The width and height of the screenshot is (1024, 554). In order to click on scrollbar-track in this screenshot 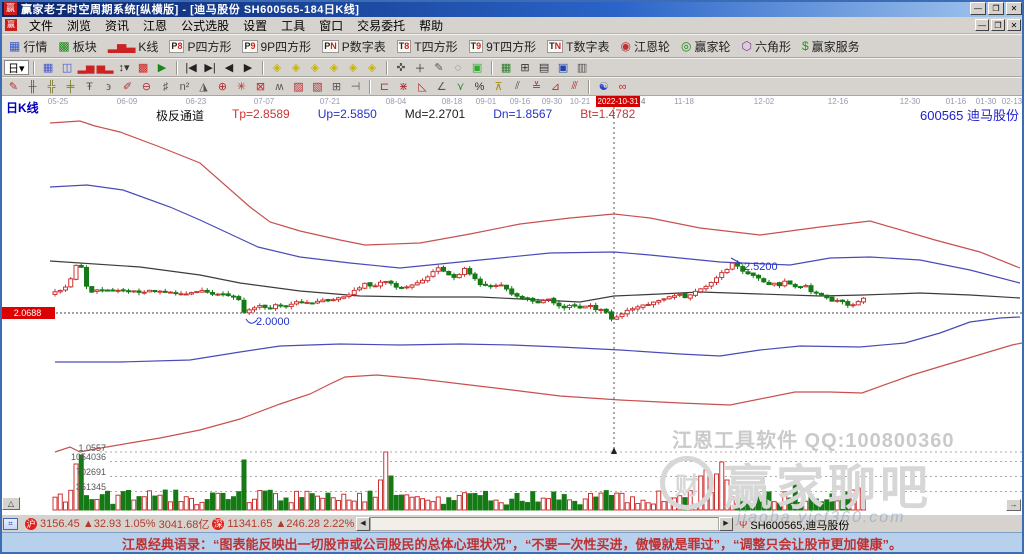, I will do `click(544, 524)`.